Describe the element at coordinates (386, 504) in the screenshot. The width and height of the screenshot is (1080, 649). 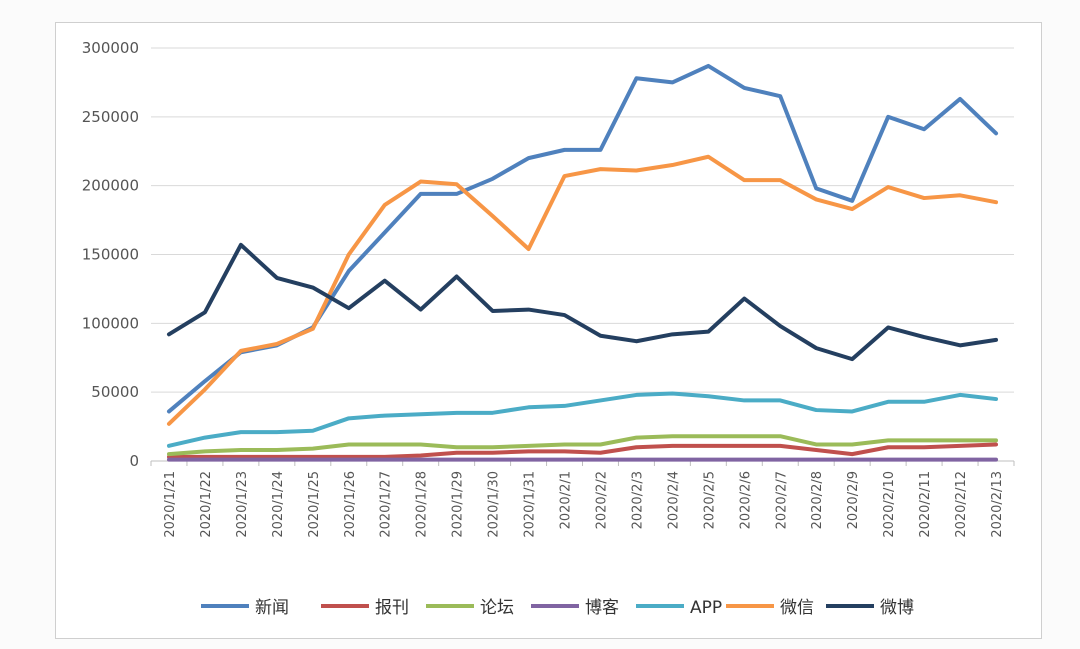
I see `x-tick-label: 2020/1/27` at that location.